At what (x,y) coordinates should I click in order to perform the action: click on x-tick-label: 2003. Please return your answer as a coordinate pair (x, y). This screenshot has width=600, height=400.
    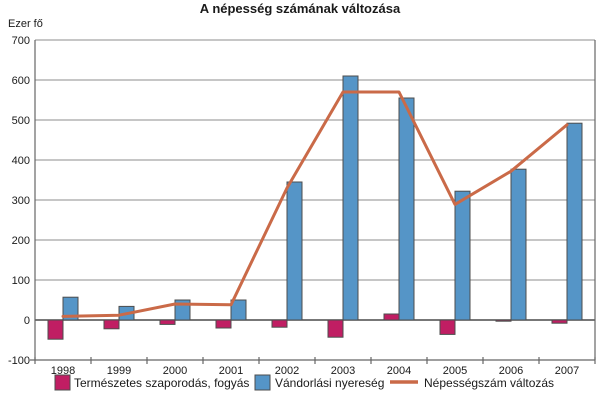
    Looking at the image, I should click on (343, 371).